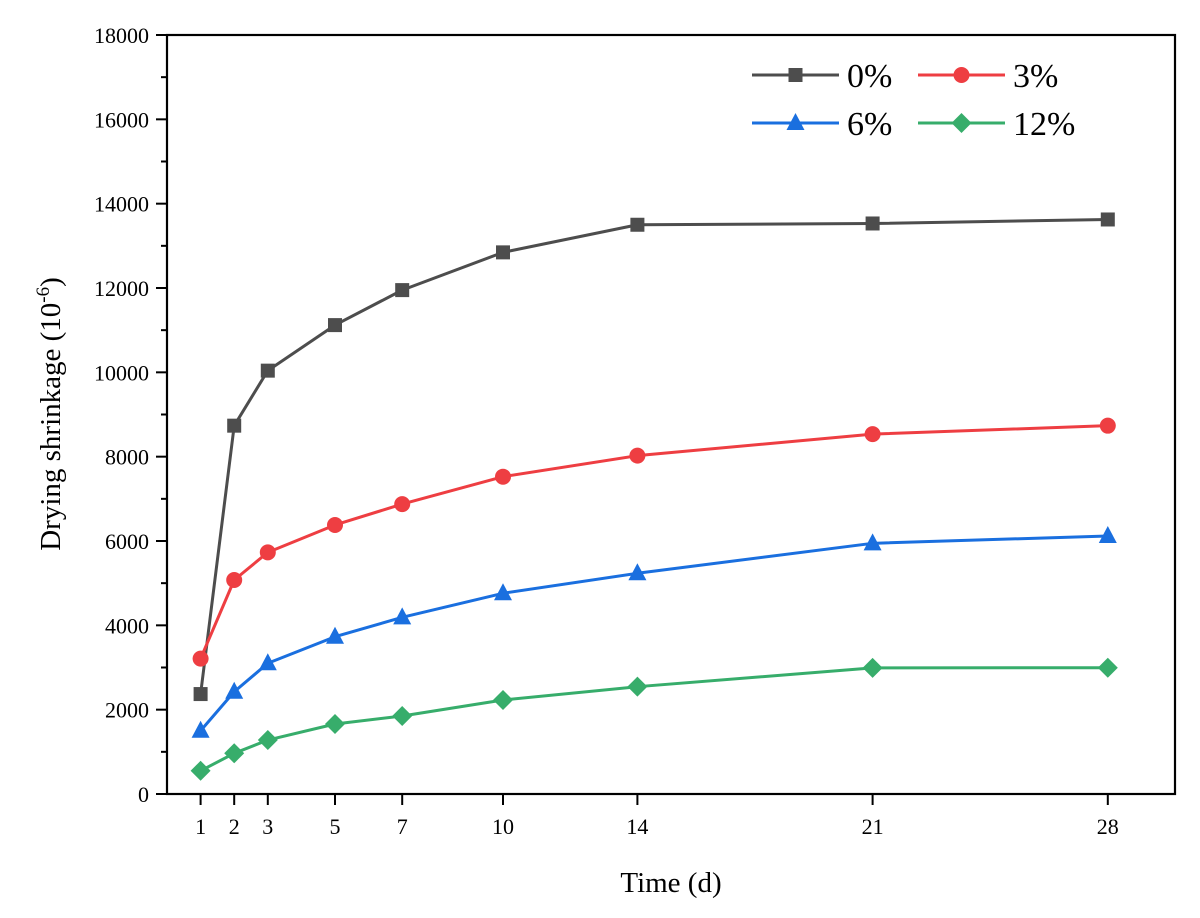 The height and width of the screenshot is (918, 1200). Describe the element at coordinates (121, 119) in the screenshot. I see `y-tick-label: 16000` at that location.